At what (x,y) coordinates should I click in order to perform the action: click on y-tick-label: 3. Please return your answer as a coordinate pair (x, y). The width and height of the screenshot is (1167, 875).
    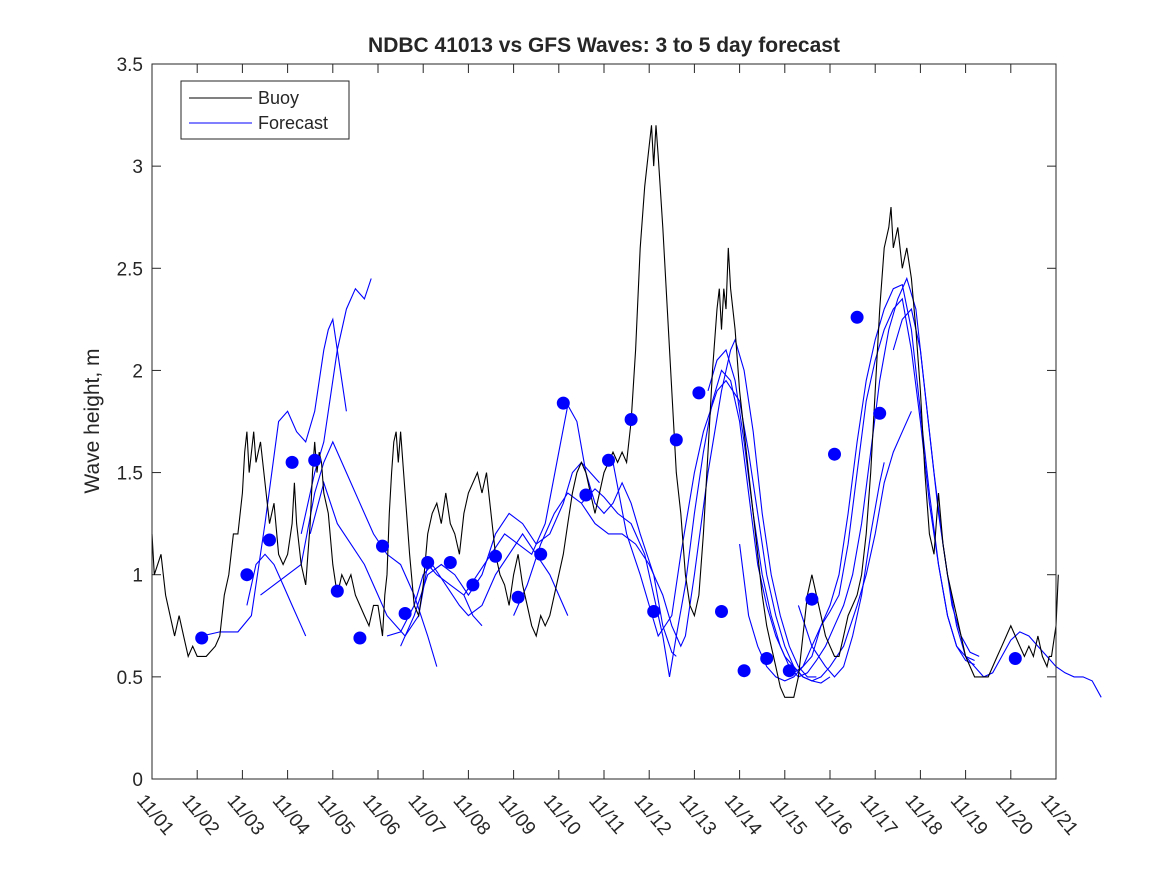
    Looking at the image, I should click on (137, 167).